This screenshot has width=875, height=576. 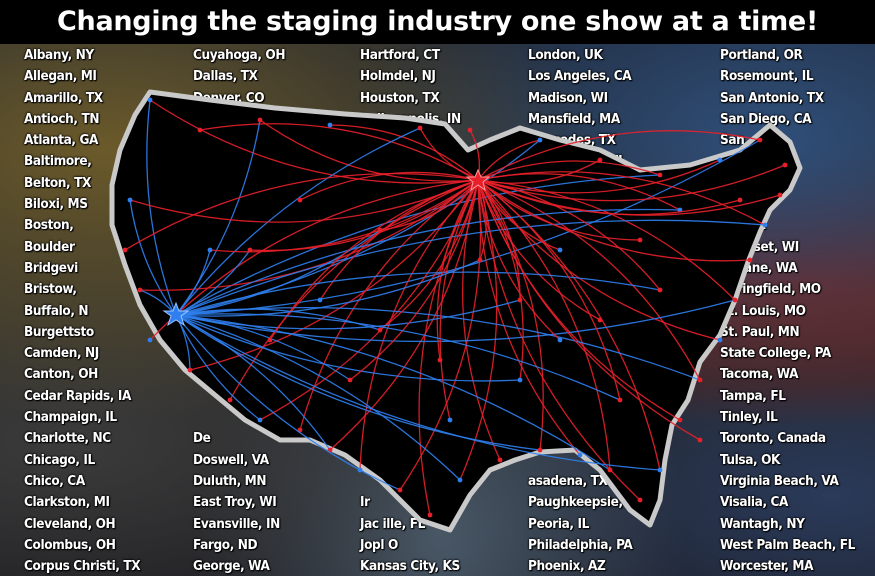 What do you see at coordinates (574, 118) in the screenshot?
I see `city-label: Mansfield, MA` at bounding box center [574, 118].